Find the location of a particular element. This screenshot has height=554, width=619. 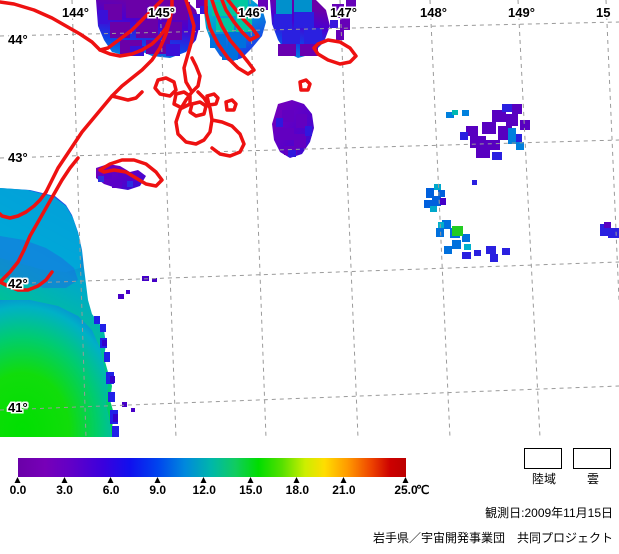

colorbar-tick-label: 15.0 is located at coordinates (251, 490).